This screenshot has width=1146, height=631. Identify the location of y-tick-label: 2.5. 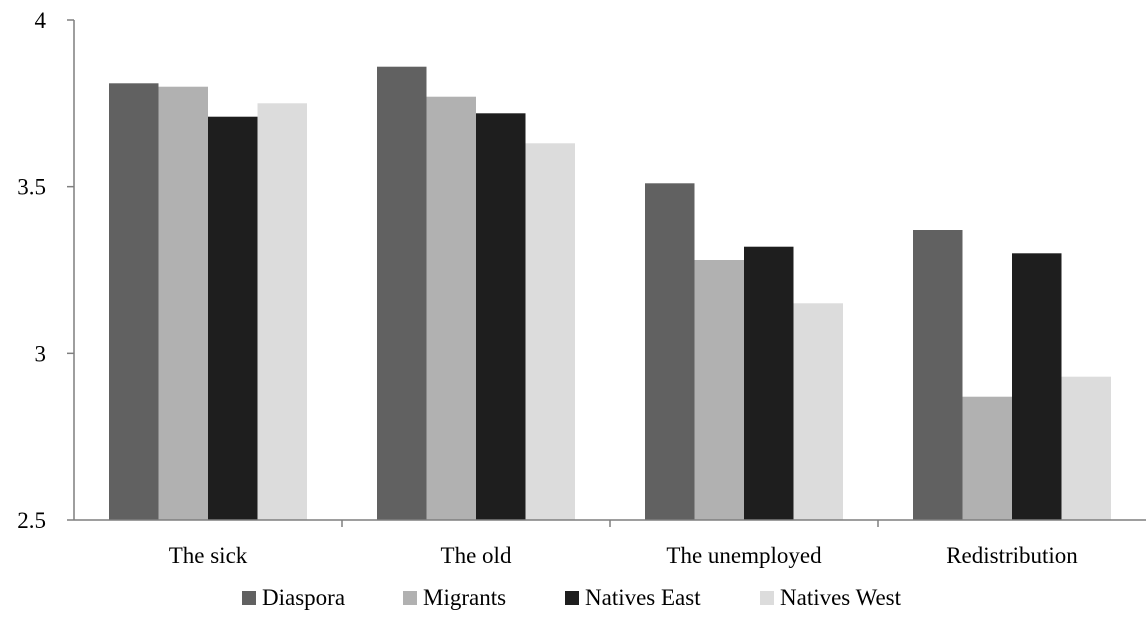
(31, 520).